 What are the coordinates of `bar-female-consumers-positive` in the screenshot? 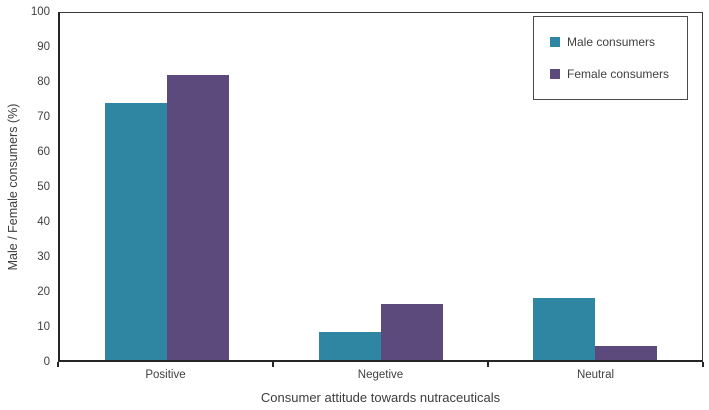 It's located at (198, 217).